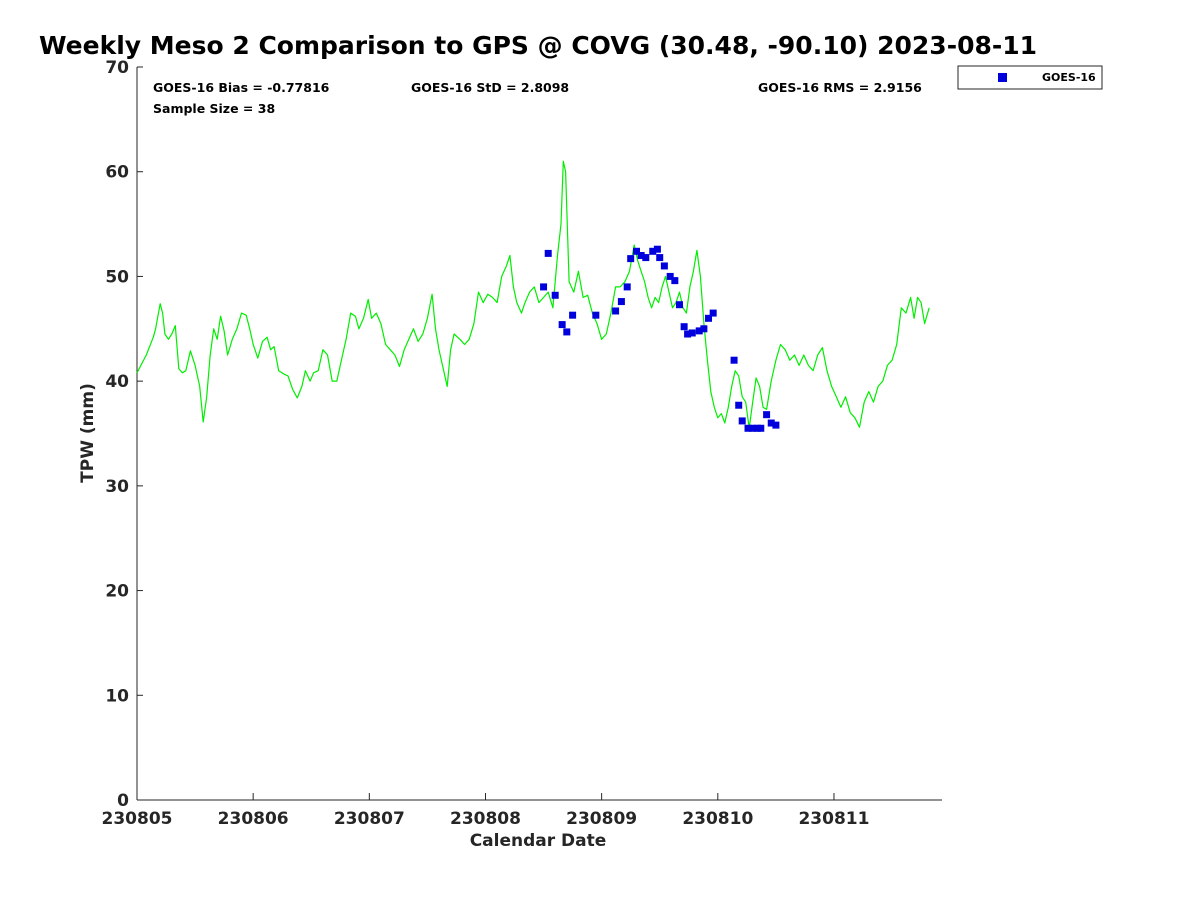 Image resolution: width=1200 pixels, height=900 pixels. What do you see at coordinates (137, 819) in the screenshot?
I see `x-tick-label: 230805` at bounding box center [137, 819].